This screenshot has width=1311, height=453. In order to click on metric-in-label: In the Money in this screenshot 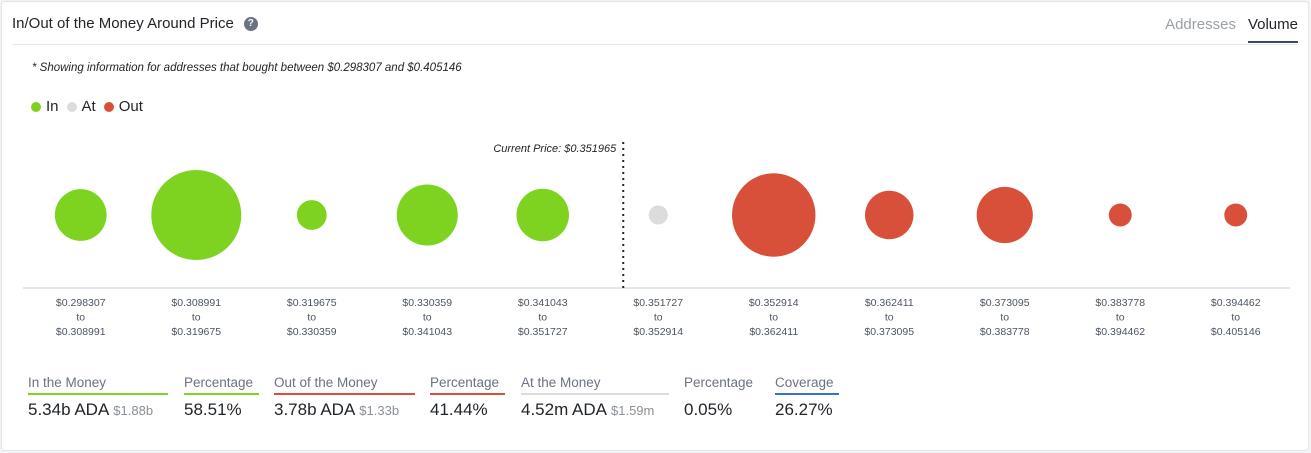, I will do `click(67, 382)`.